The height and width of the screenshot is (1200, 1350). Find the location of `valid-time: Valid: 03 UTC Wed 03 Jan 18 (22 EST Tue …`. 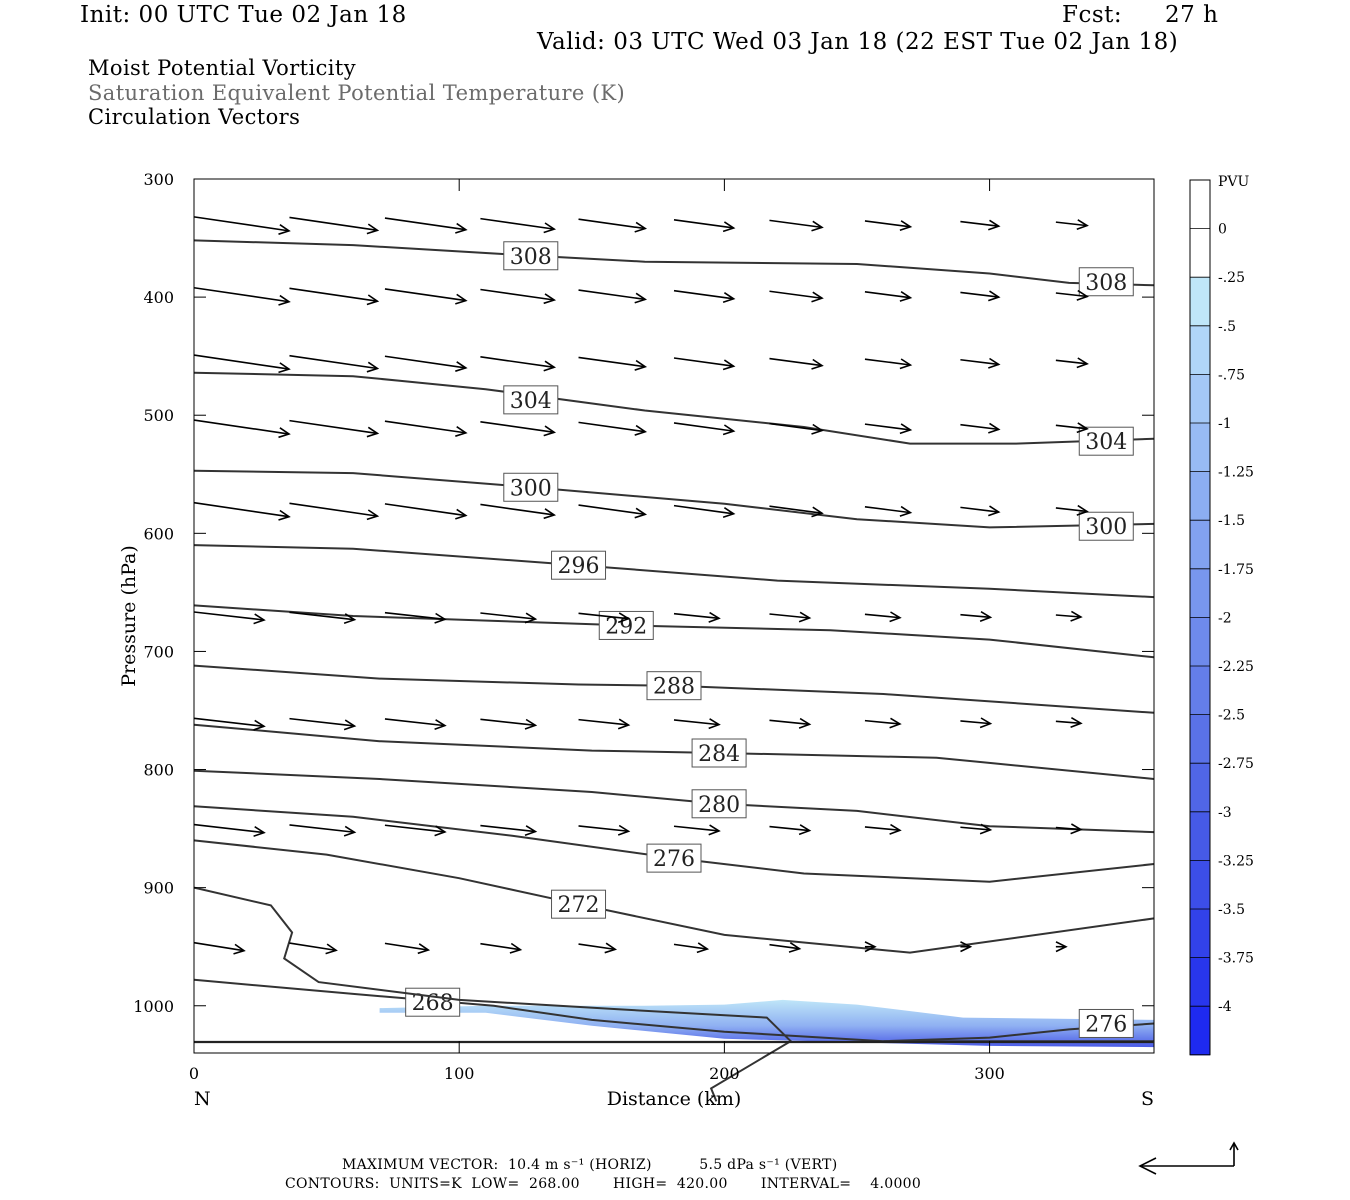

valid-time: Valid: 03 UTC Wed 03 Jan 18 (22 EST Tue … is located at coordinates (858, 42).